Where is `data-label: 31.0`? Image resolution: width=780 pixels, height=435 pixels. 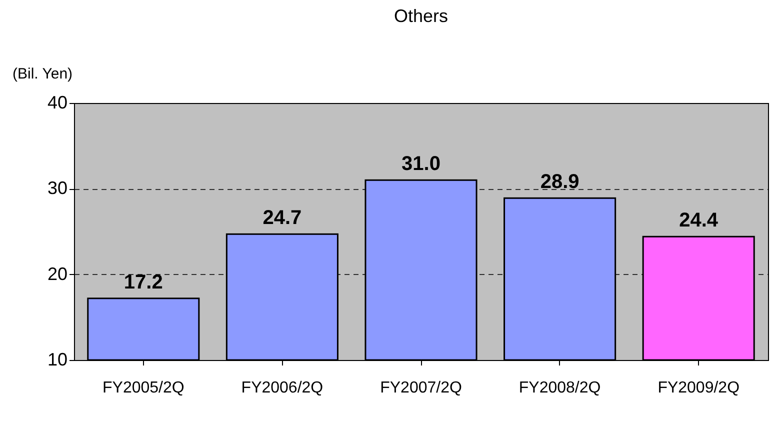 data-label: 31.0 is located at coordinates (421, 164).